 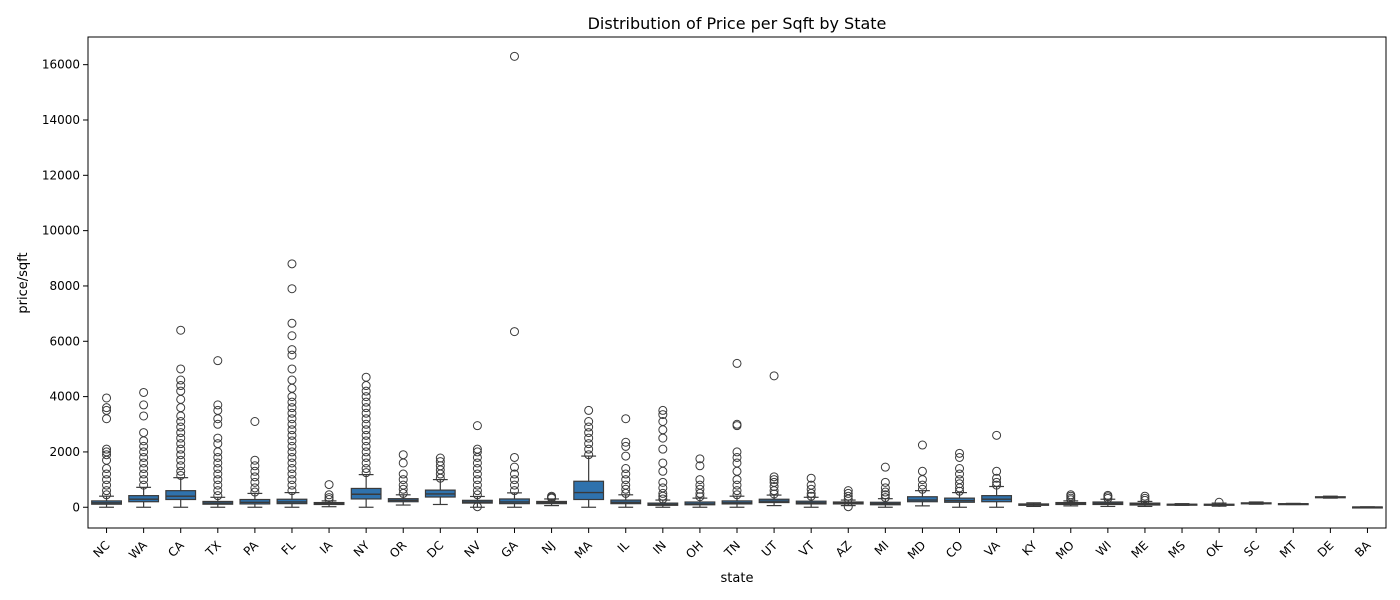 What do you see at coordinates (1103, 548) in the screenshot?
I see `x-tick-label: WI` at bounding box center [1103, 548].